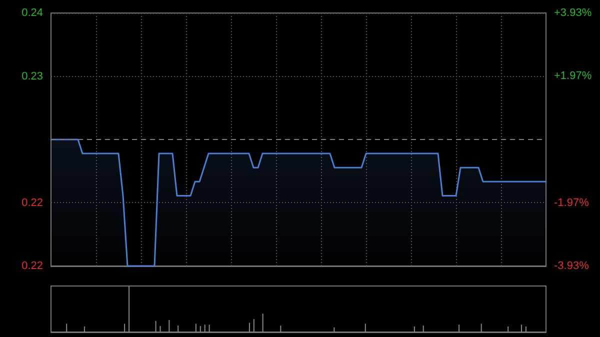 This screenshot has width=600, height=337. What do you see at coordinates (572, 266) in the screenshot?
I see `y2-tick-label: -3.93%` at bounding box center [572, 266].